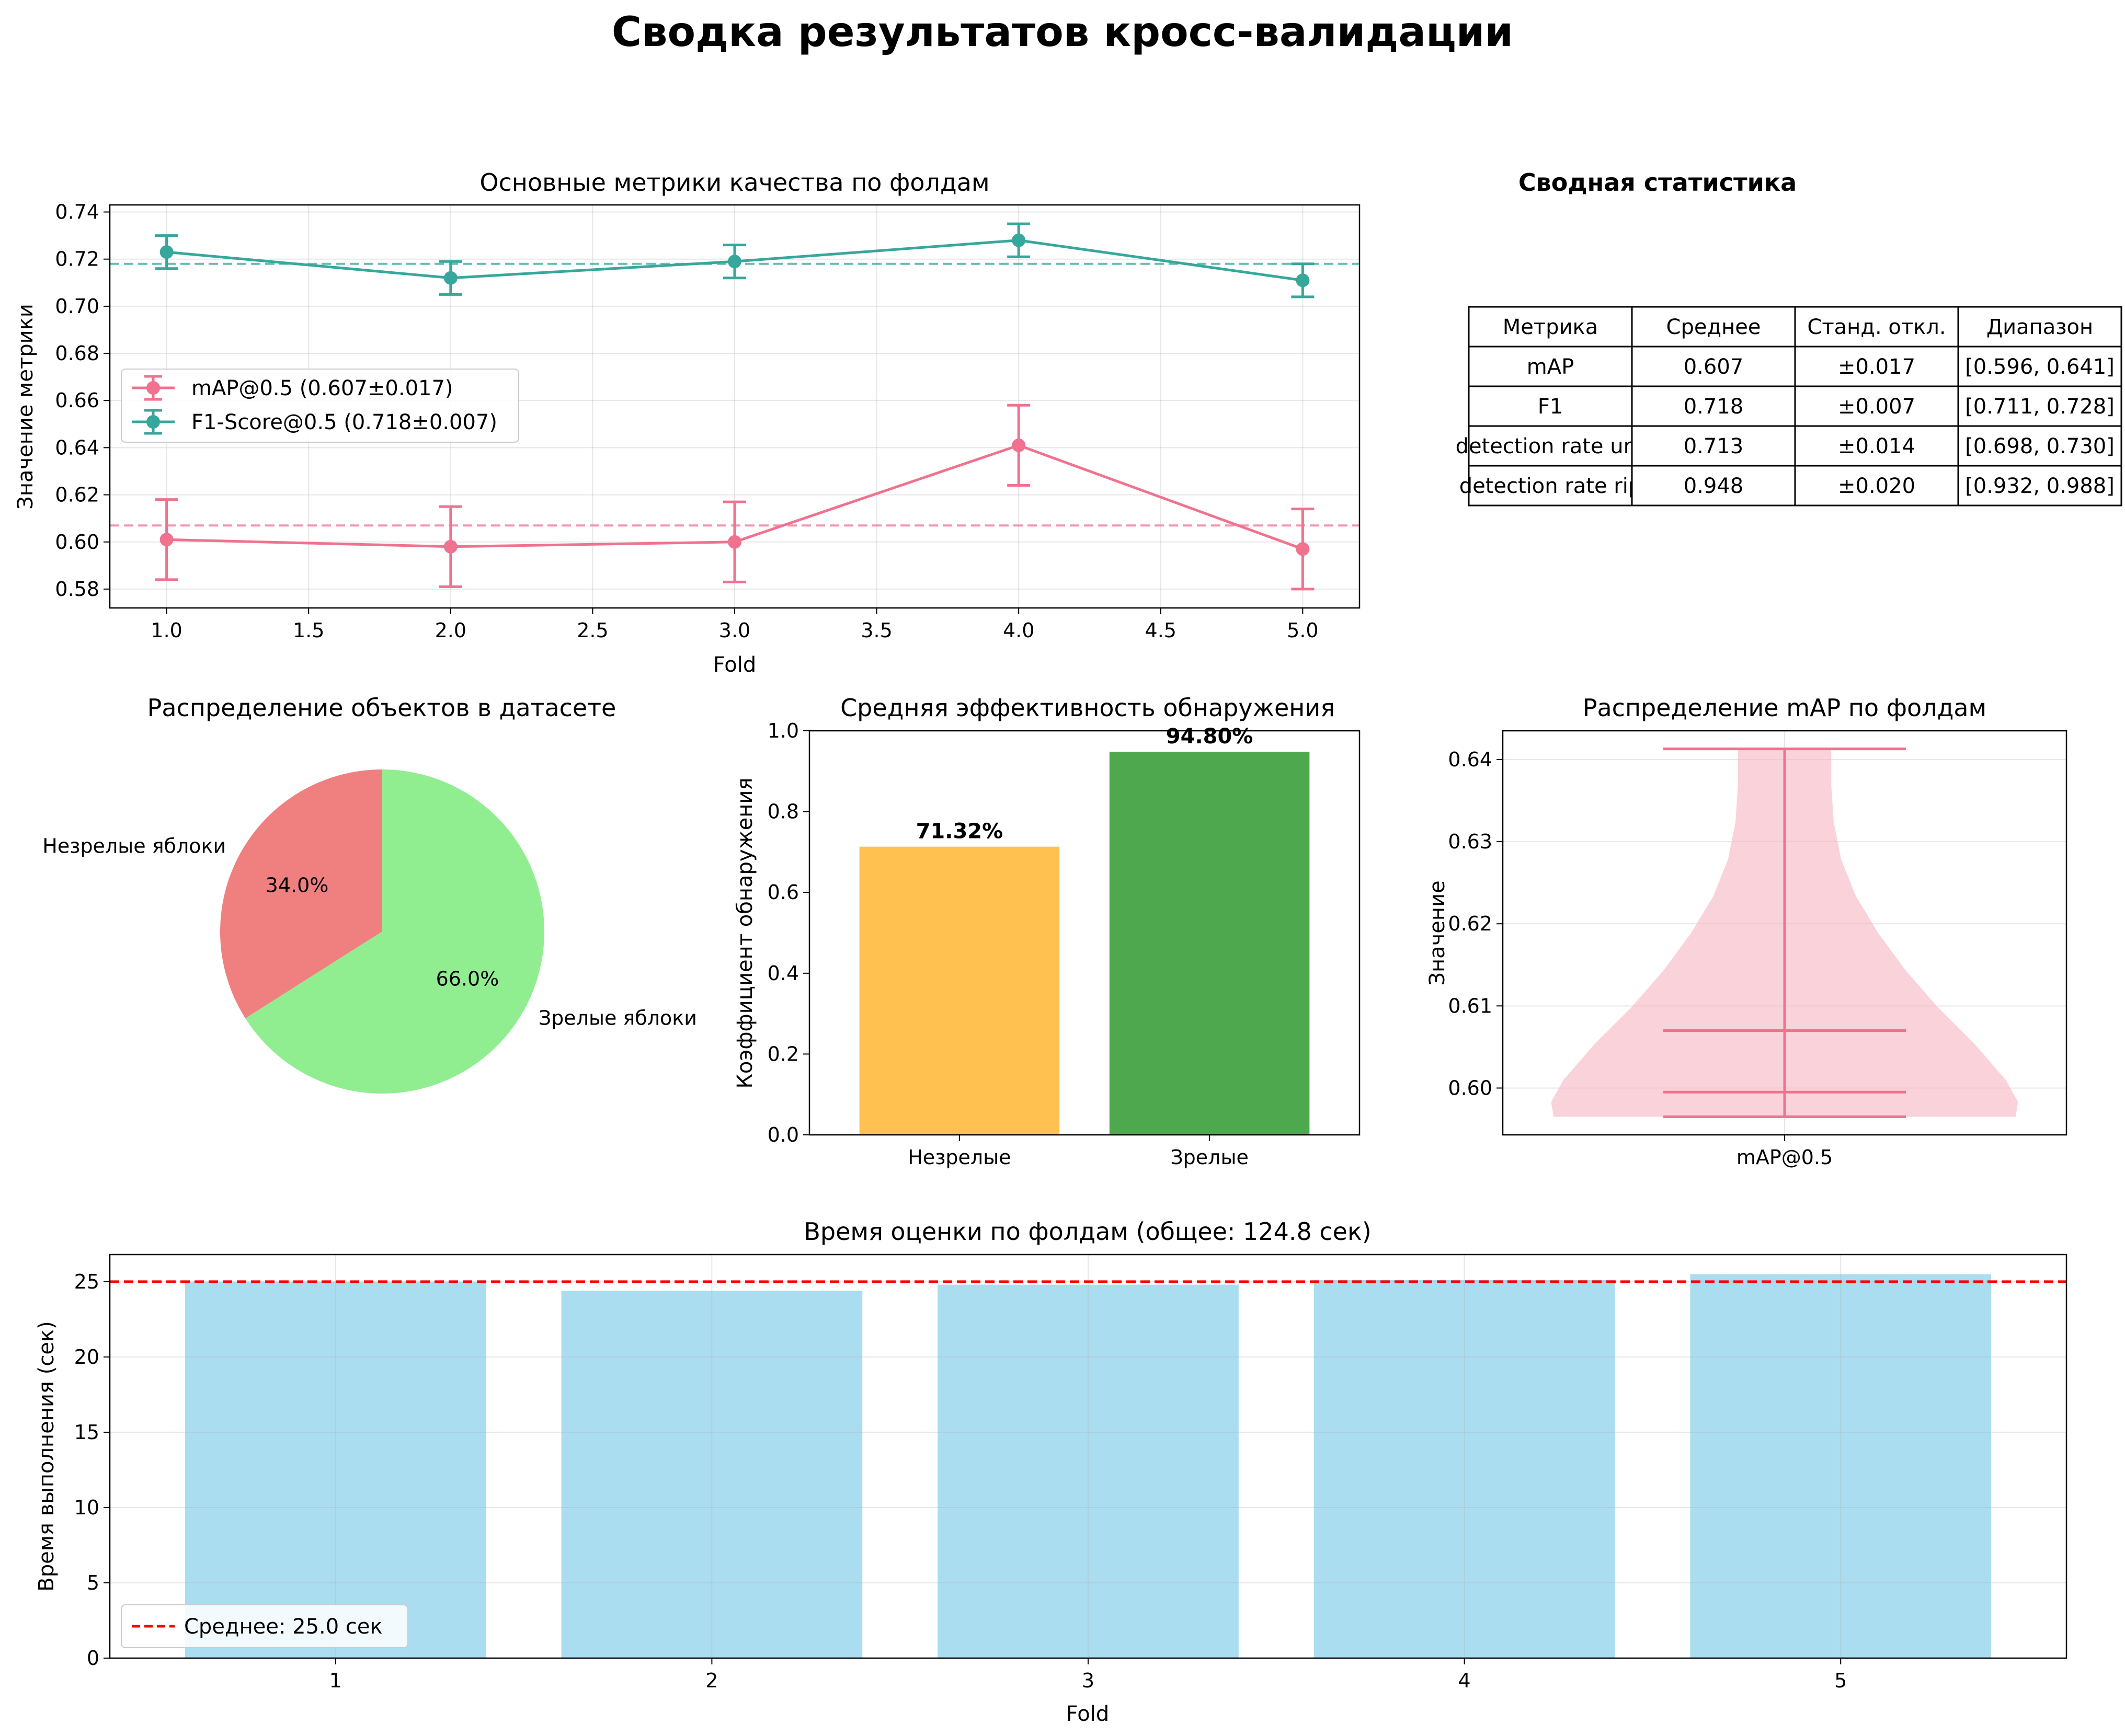 The width and height of the screenshot is (2125, 1736). I want to click on table-cell-text: ±0.014, so click(1877, 446).